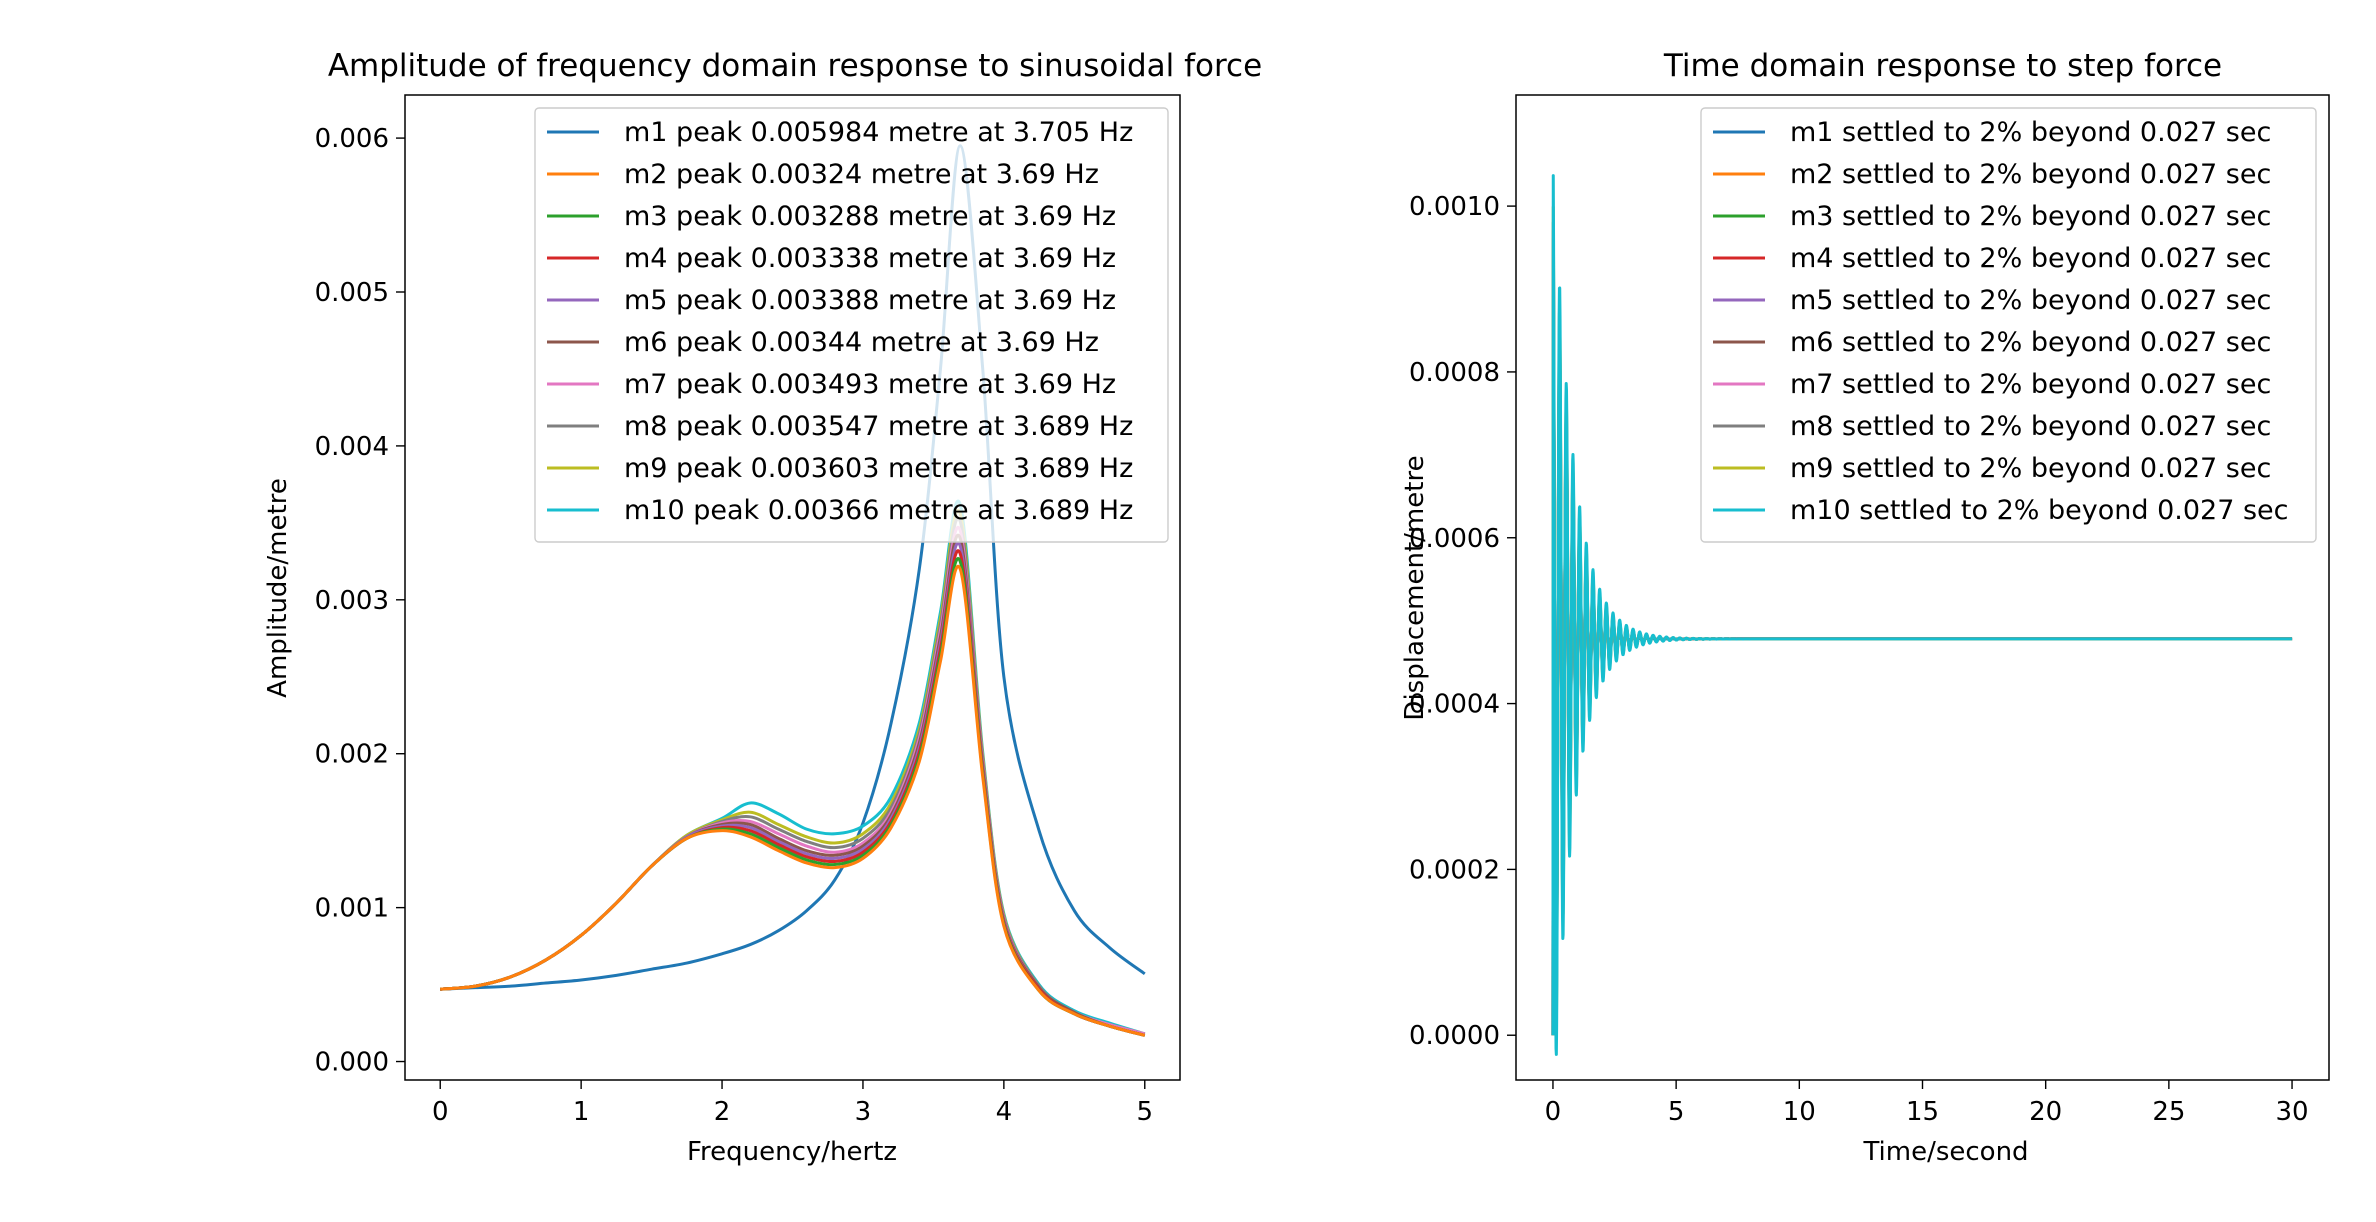 The width and height of the screenshot is (2376, 1222). I want to click on x-axis-label: Time/second, so click(1945, 1152).